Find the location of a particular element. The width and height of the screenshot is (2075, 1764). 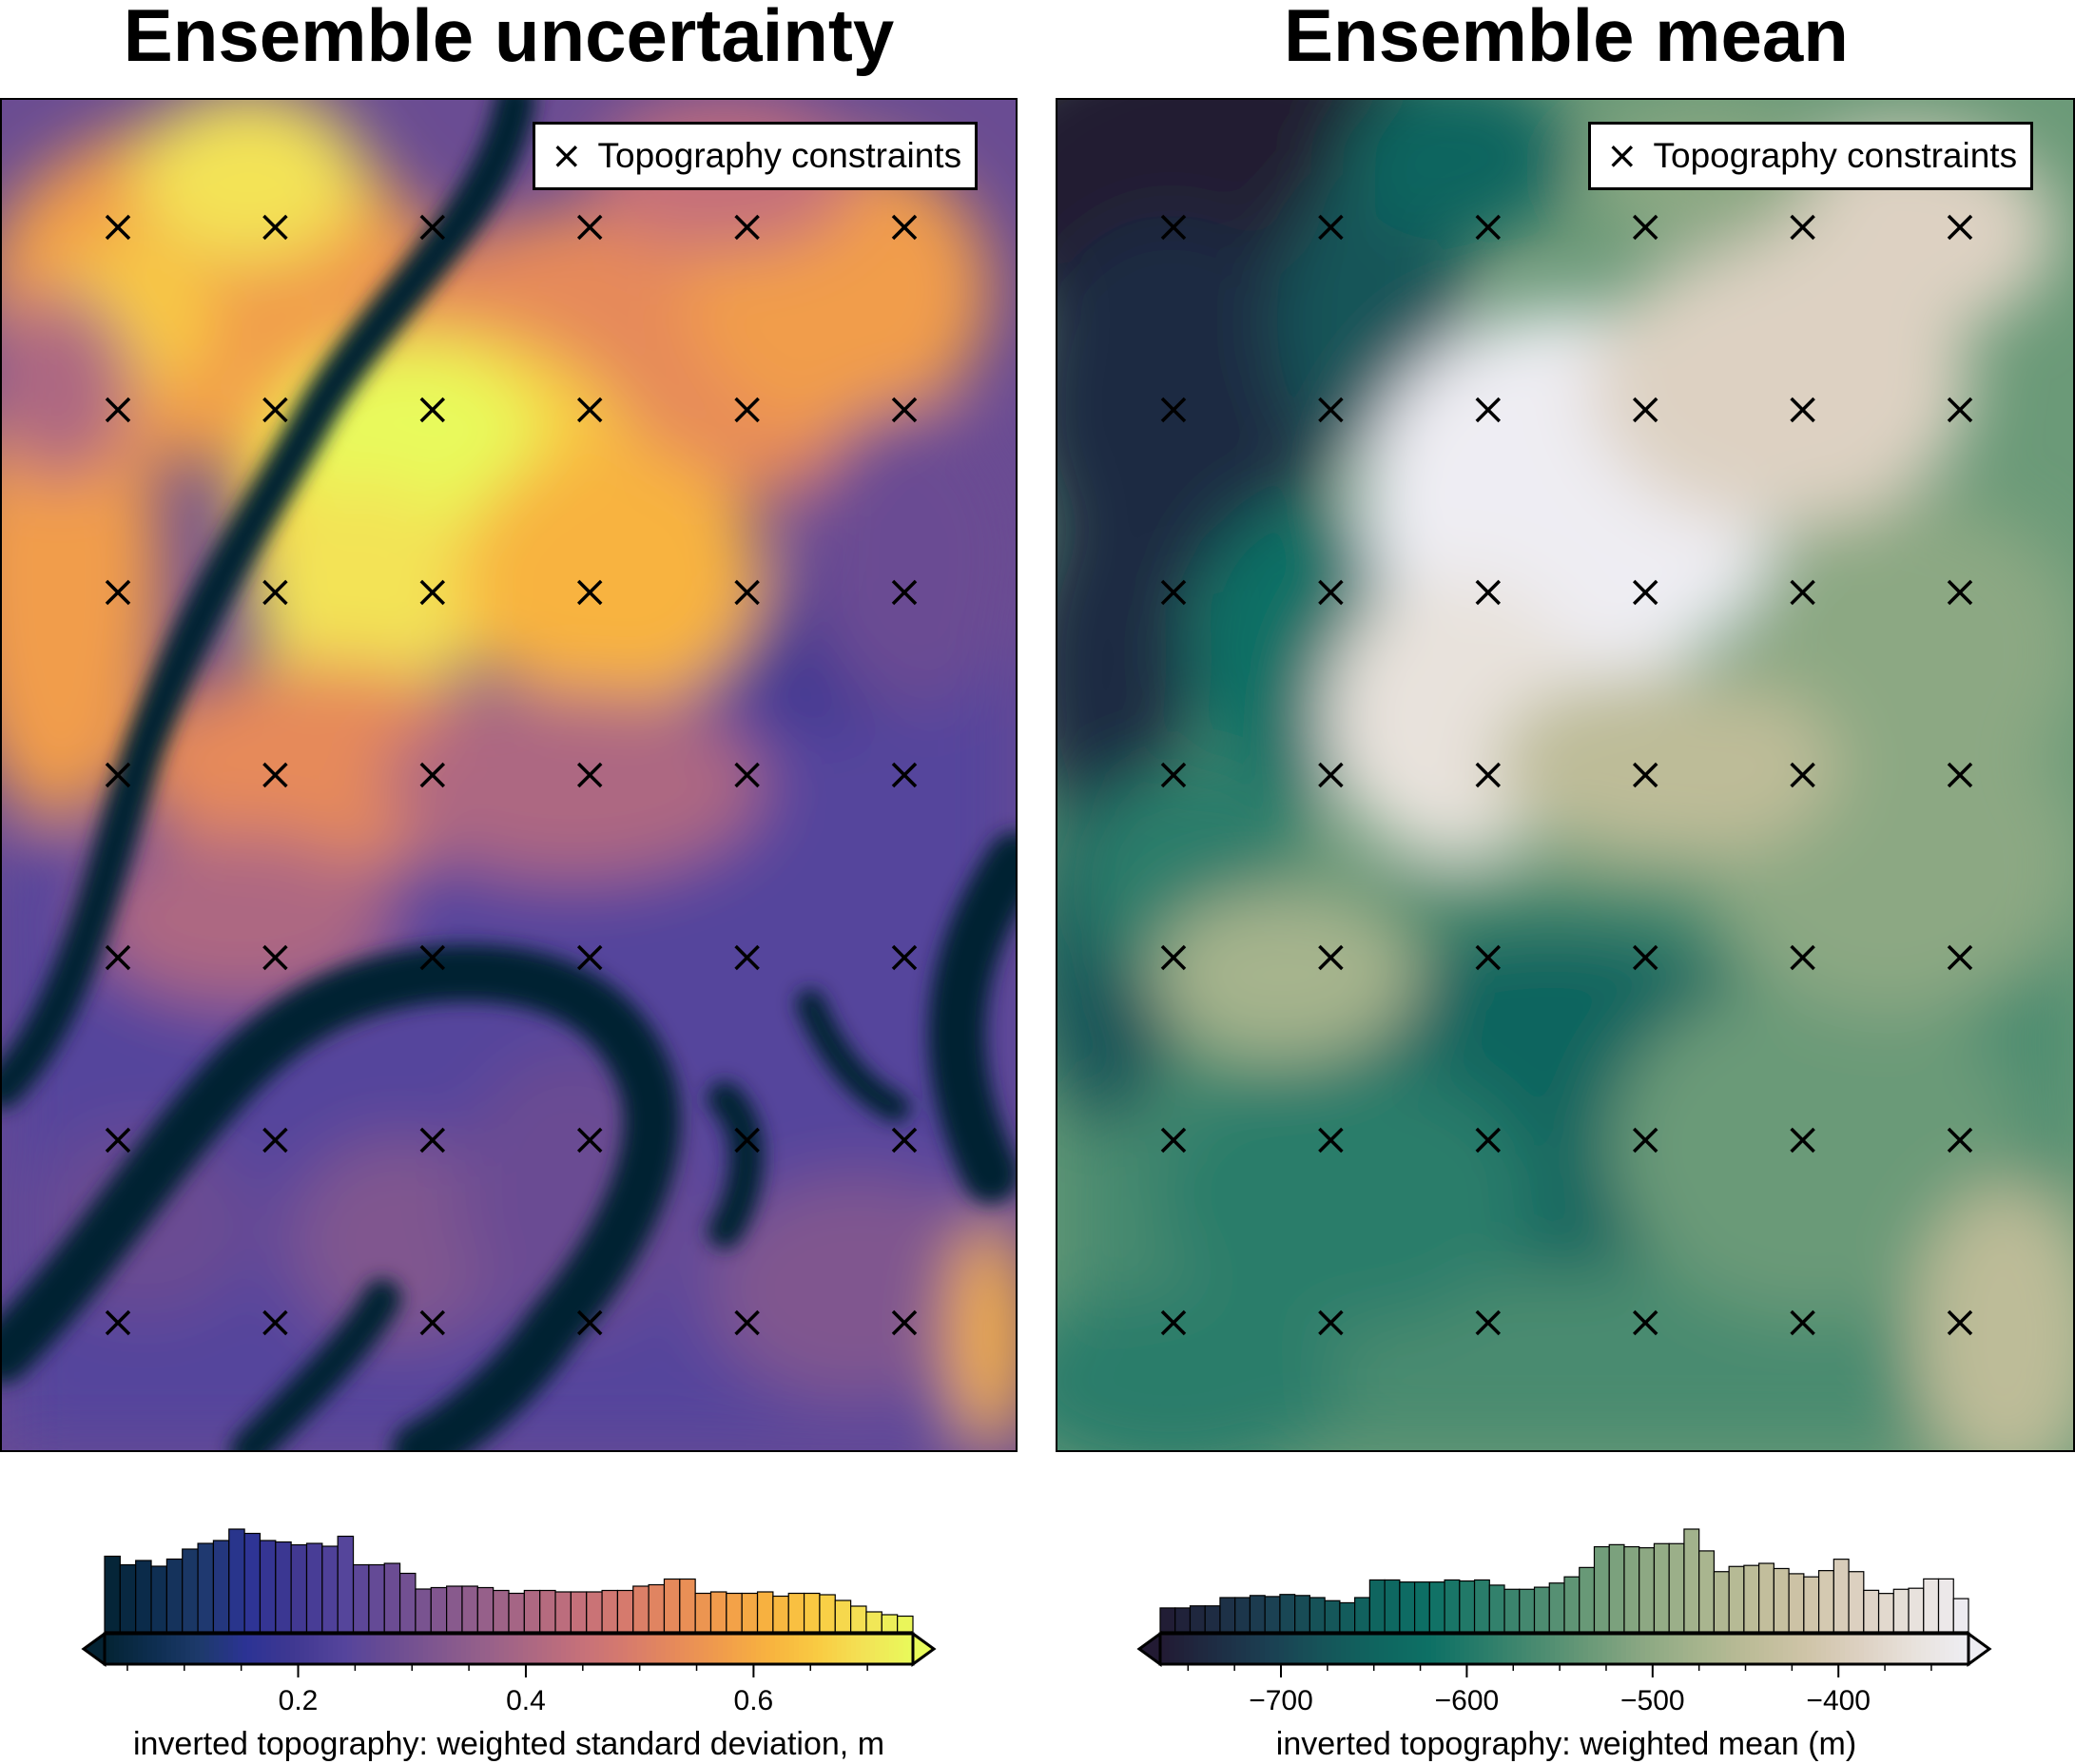

left-panel-title: Ensemble uncertainty is located at coordinates (509, 38).